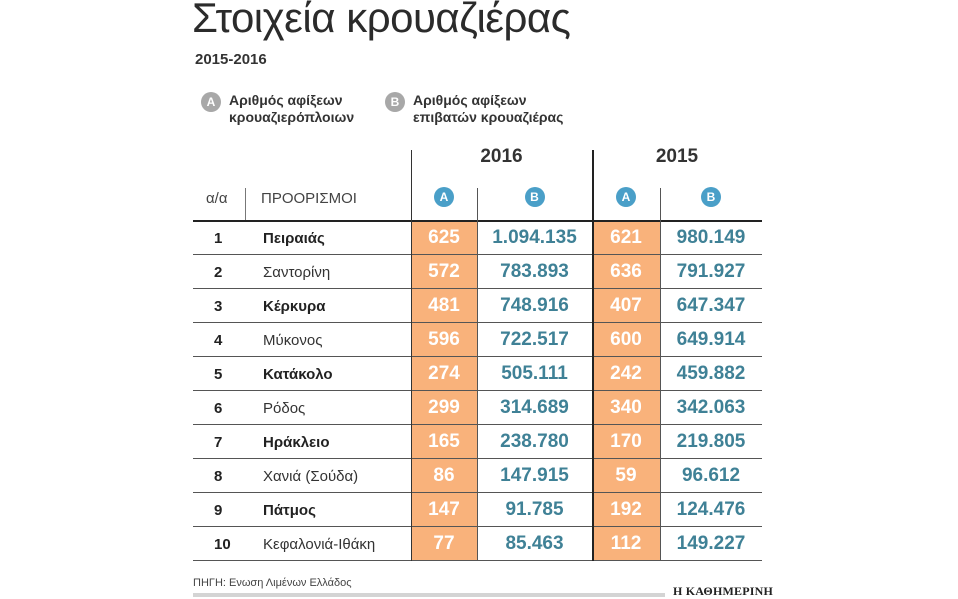 The width and height of the screenshot is (958, 599). What do you see at coordinates (501, 156) in the screenshot?
I see `year-header-2016: 2016` at bounding box center [501, 156].